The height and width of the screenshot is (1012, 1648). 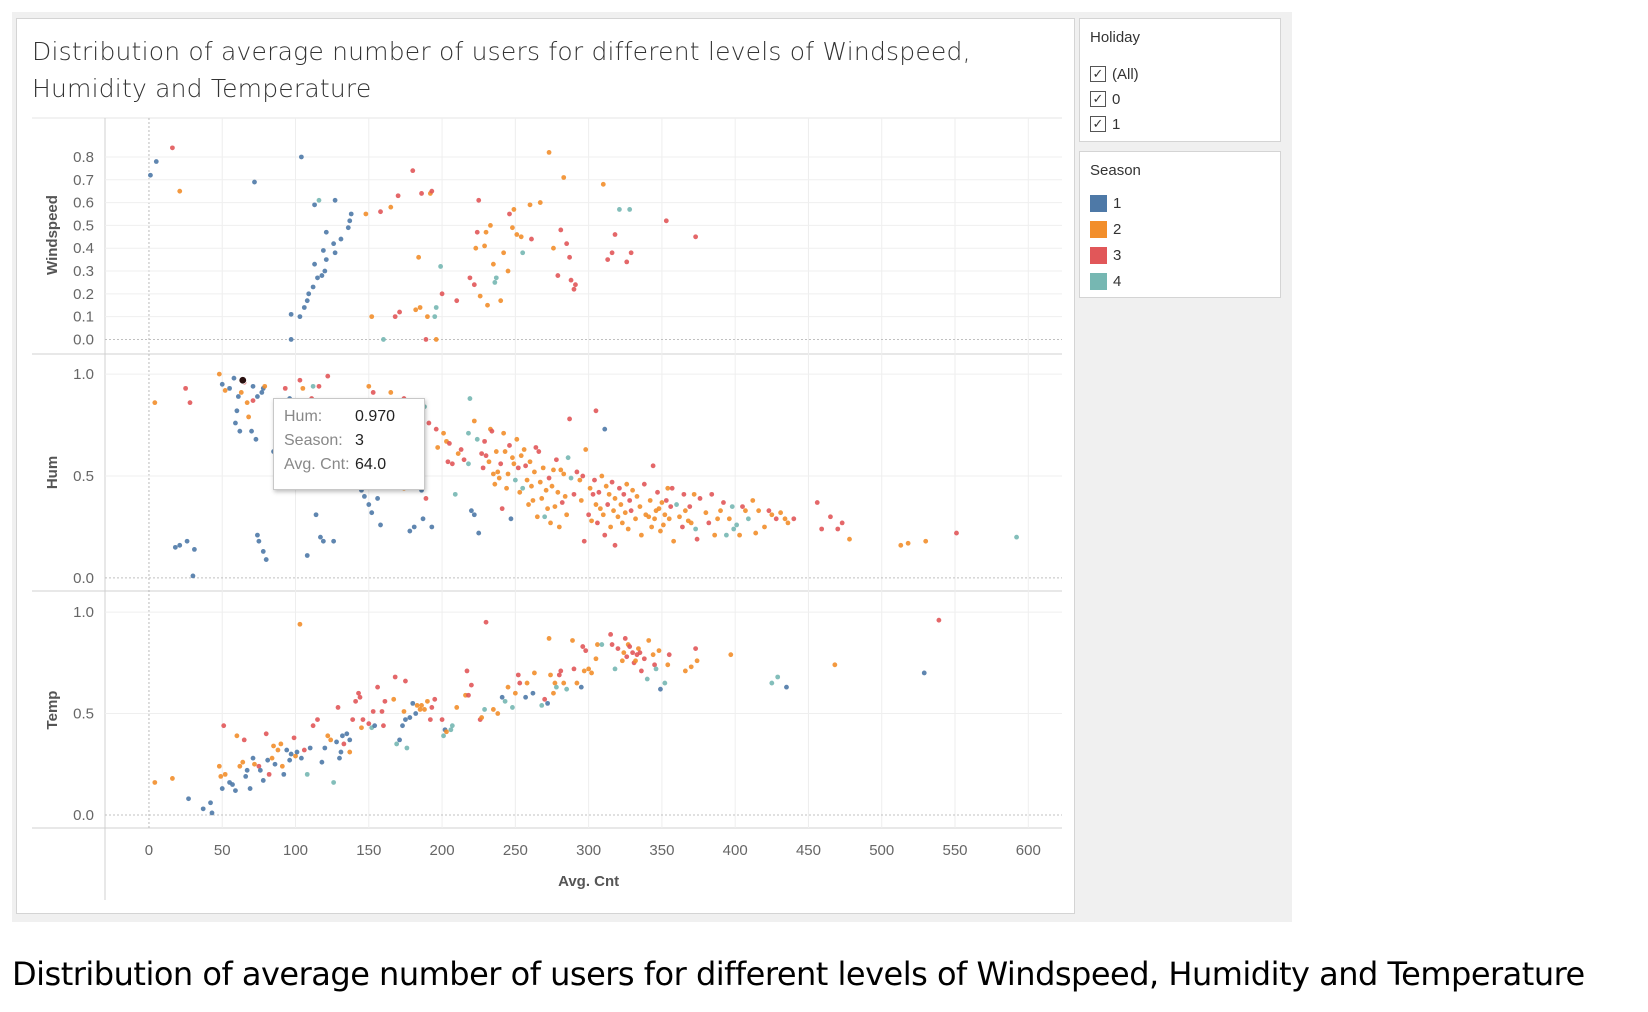 What do you see at coordinates (1117, 255) in the screenshot?
I see `season-legend-label: 3` at bounding box center [1117, 255].